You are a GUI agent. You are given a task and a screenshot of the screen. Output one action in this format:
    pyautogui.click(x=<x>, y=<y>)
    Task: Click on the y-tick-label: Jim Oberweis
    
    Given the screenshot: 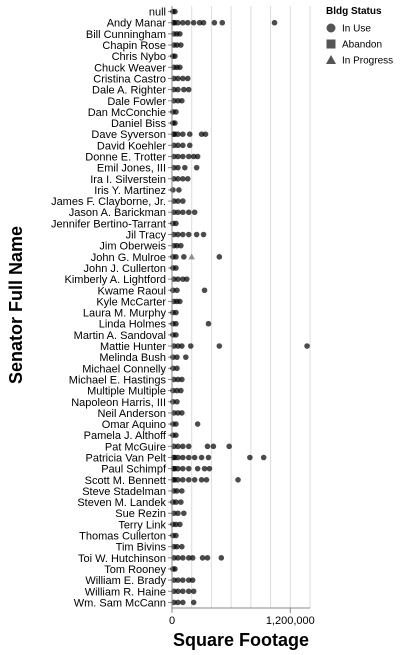 What is the action you would take?
    pyautogui.click(x=132, y=247)
    